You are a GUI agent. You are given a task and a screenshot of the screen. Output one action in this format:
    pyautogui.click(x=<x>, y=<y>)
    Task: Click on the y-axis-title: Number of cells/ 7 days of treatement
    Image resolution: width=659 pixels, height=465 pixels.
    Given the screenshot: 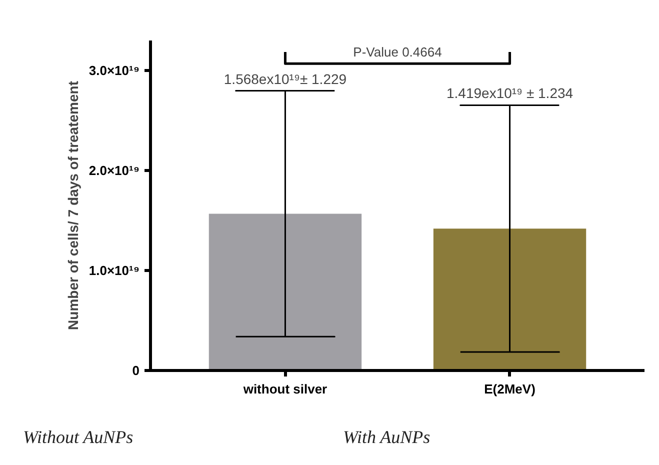 What is the action you would take?
    pyautogui.click(x=72, y=205)
    